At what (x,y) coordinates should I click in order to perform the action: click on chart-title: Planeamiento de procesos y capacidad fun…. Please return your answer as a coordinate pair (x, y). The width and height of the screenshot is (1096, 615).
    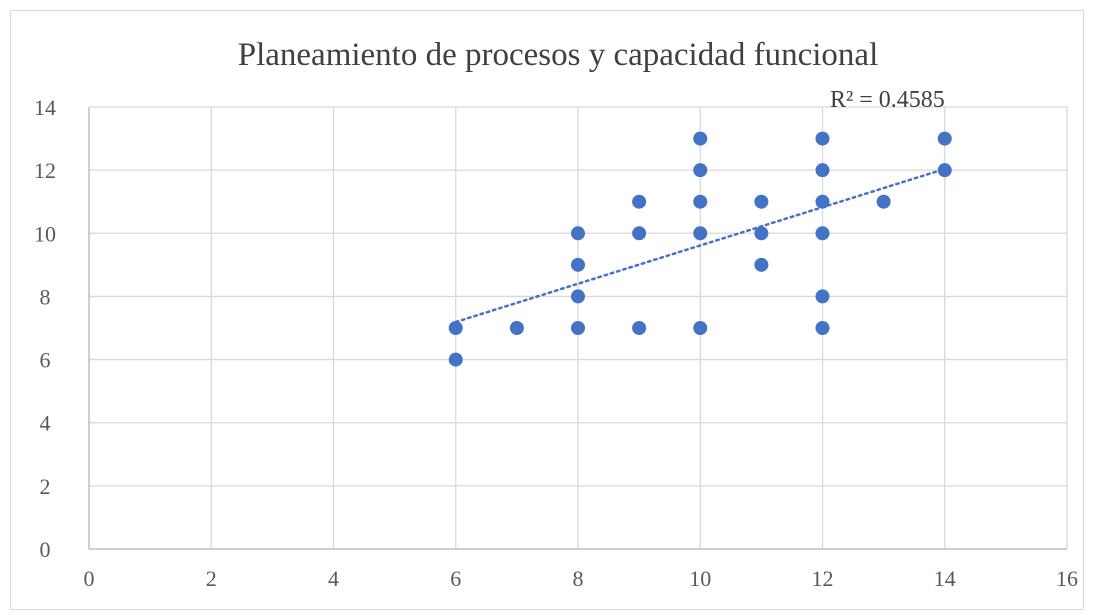
    Looking at the image, I should click on (558, 55).